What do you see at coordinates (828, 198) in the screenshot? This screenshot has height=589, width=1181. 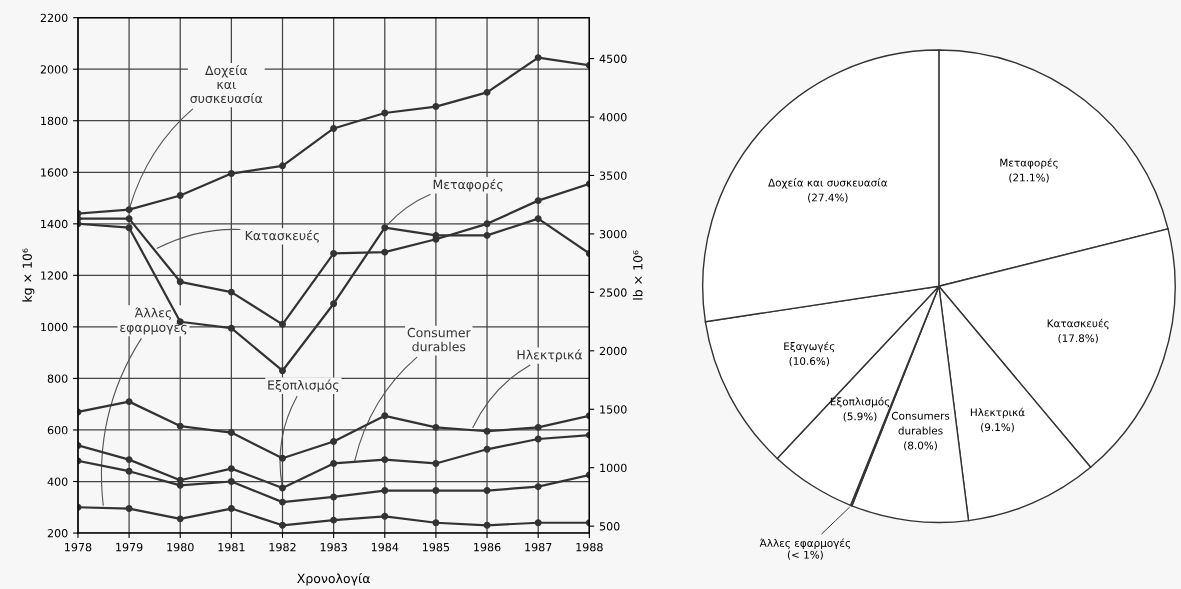 I see `data-label: (27.4%)` at bounding box center [828, 198].